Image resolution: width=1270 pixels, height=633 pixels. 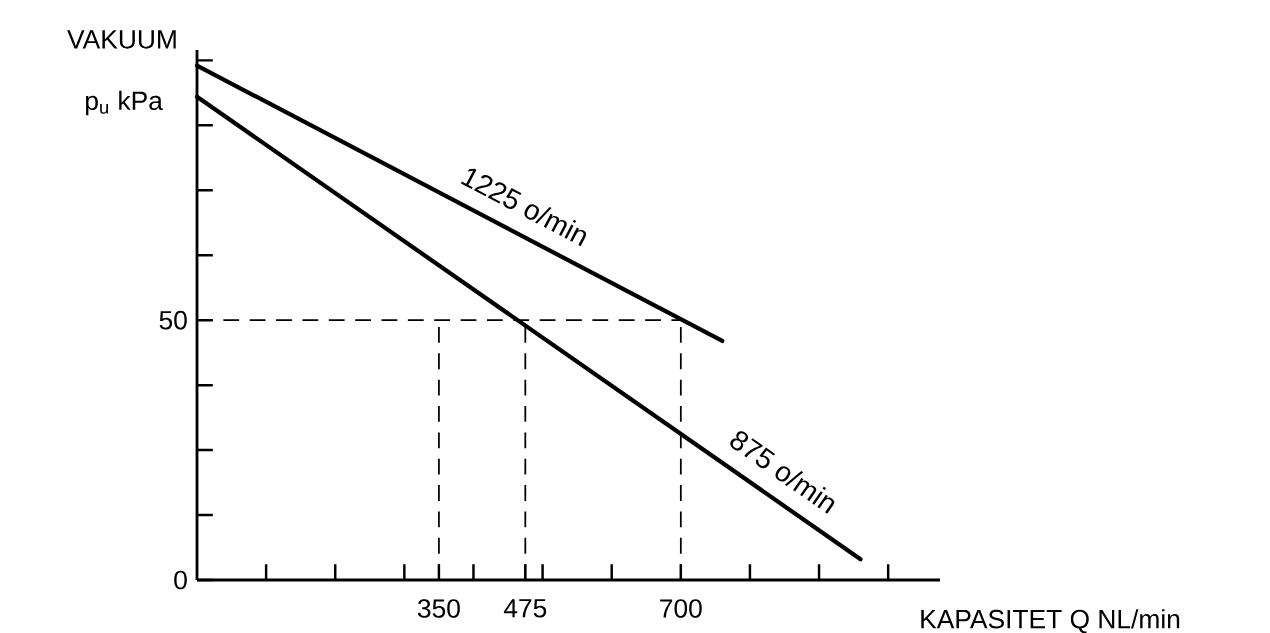 What do you see at coordinates (438, 608) in the screenshot?
I see `x-tick-label: 350` at bounding box center [438, 608].